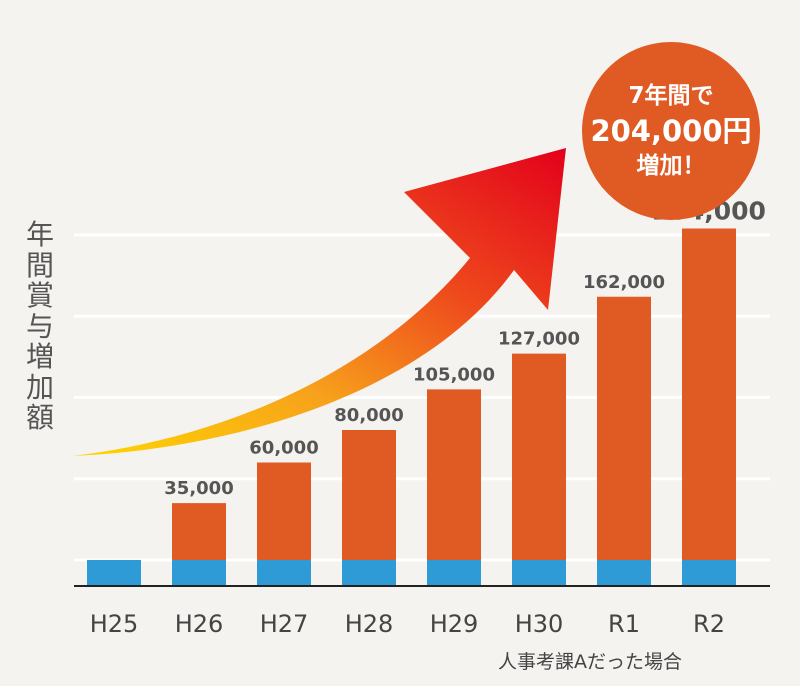 Image resolution: width=800 pixels, height=686 pixels. Describe the element at coordinates (199, 624) in the screenshot. I see `x-tick-label-H26: H26` at that location.